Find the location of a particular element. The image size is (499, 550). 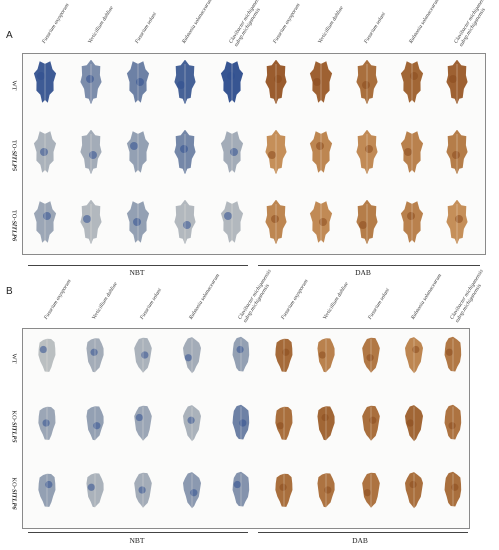

panel-b-letter: B is located at coordinates (9, 291).